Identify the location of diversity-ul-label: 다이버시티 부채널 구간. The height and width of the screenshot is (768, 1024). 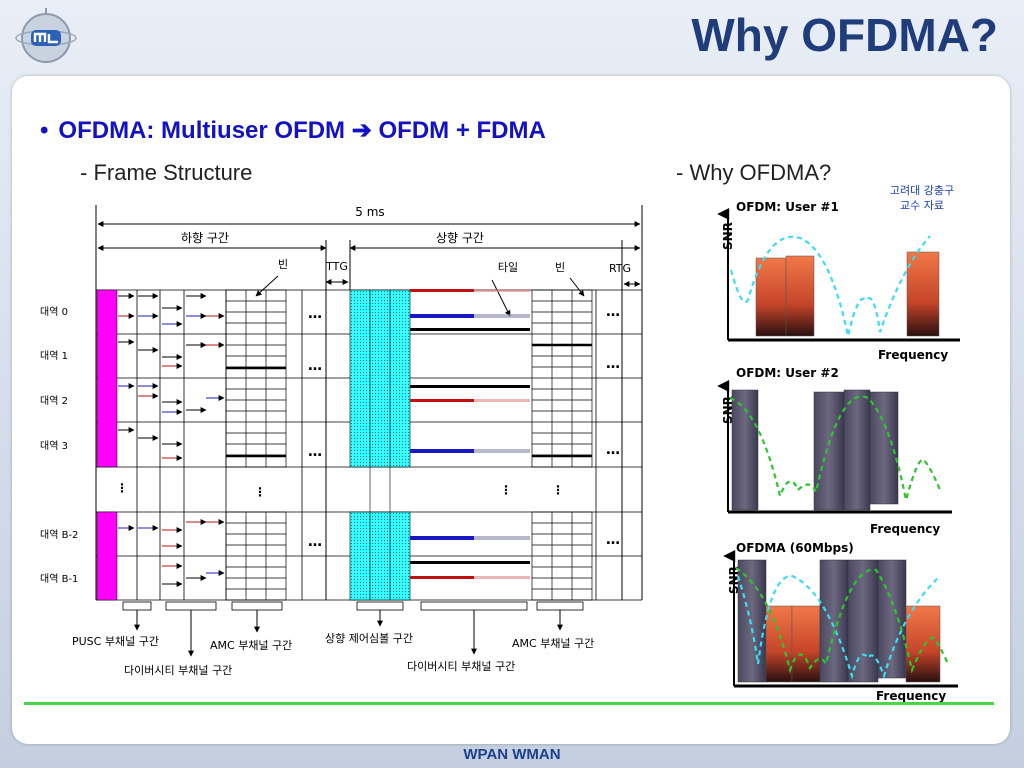
(461, 666).